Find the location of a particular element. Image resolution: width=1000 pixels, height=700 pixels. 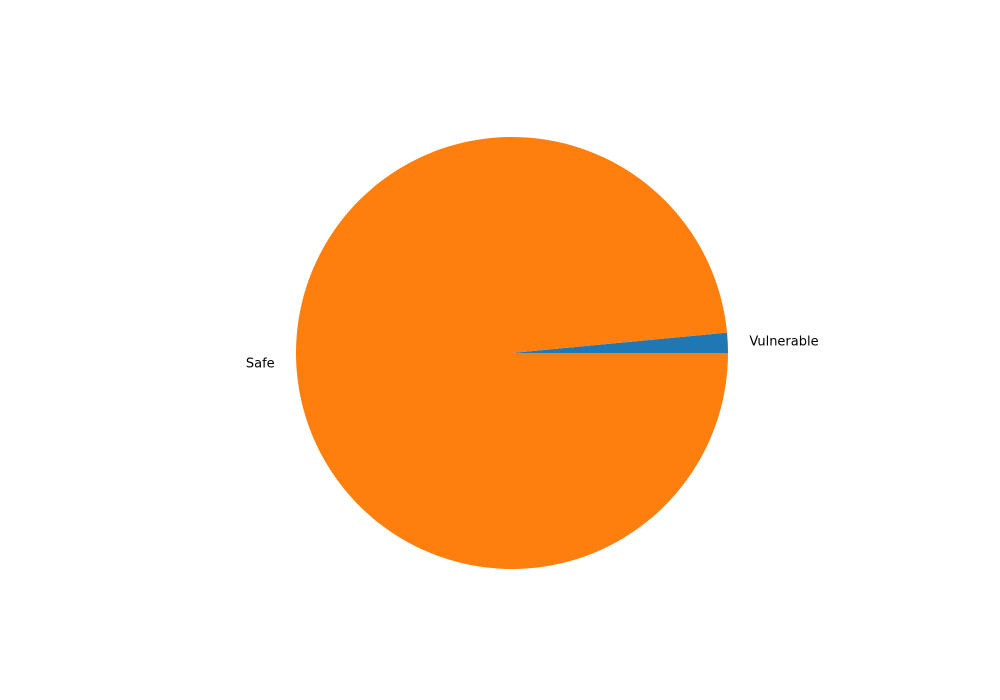

pie-labels: Vulnerable Safe is located at coordinates (532, 352).